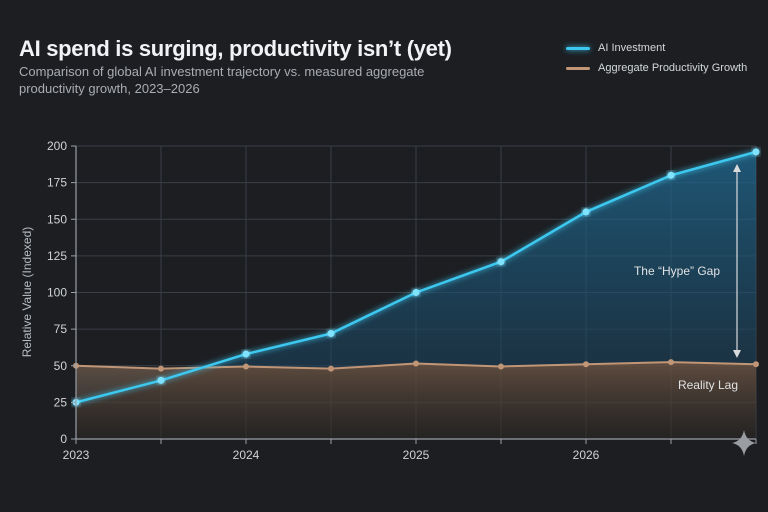 This screenshot has width=768, height=512. I want to click on sparkle-icon, so click(744, 443).